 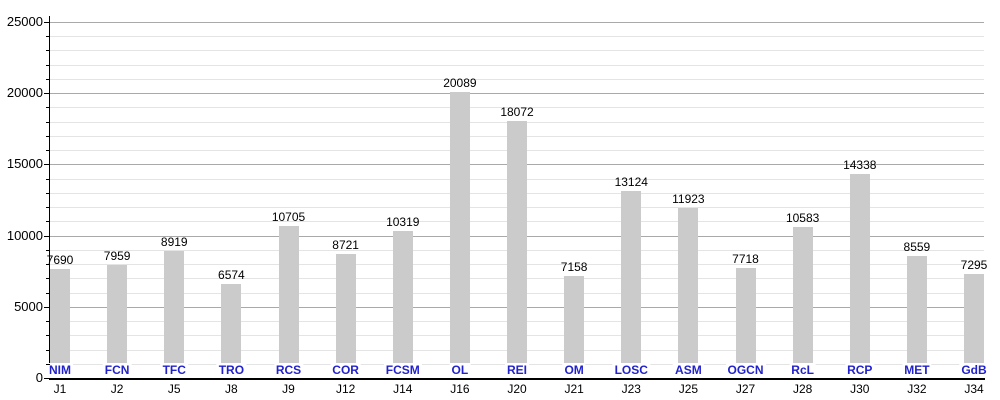 I want to click on value-label-J1: 7690, so click(x=60, y=259).